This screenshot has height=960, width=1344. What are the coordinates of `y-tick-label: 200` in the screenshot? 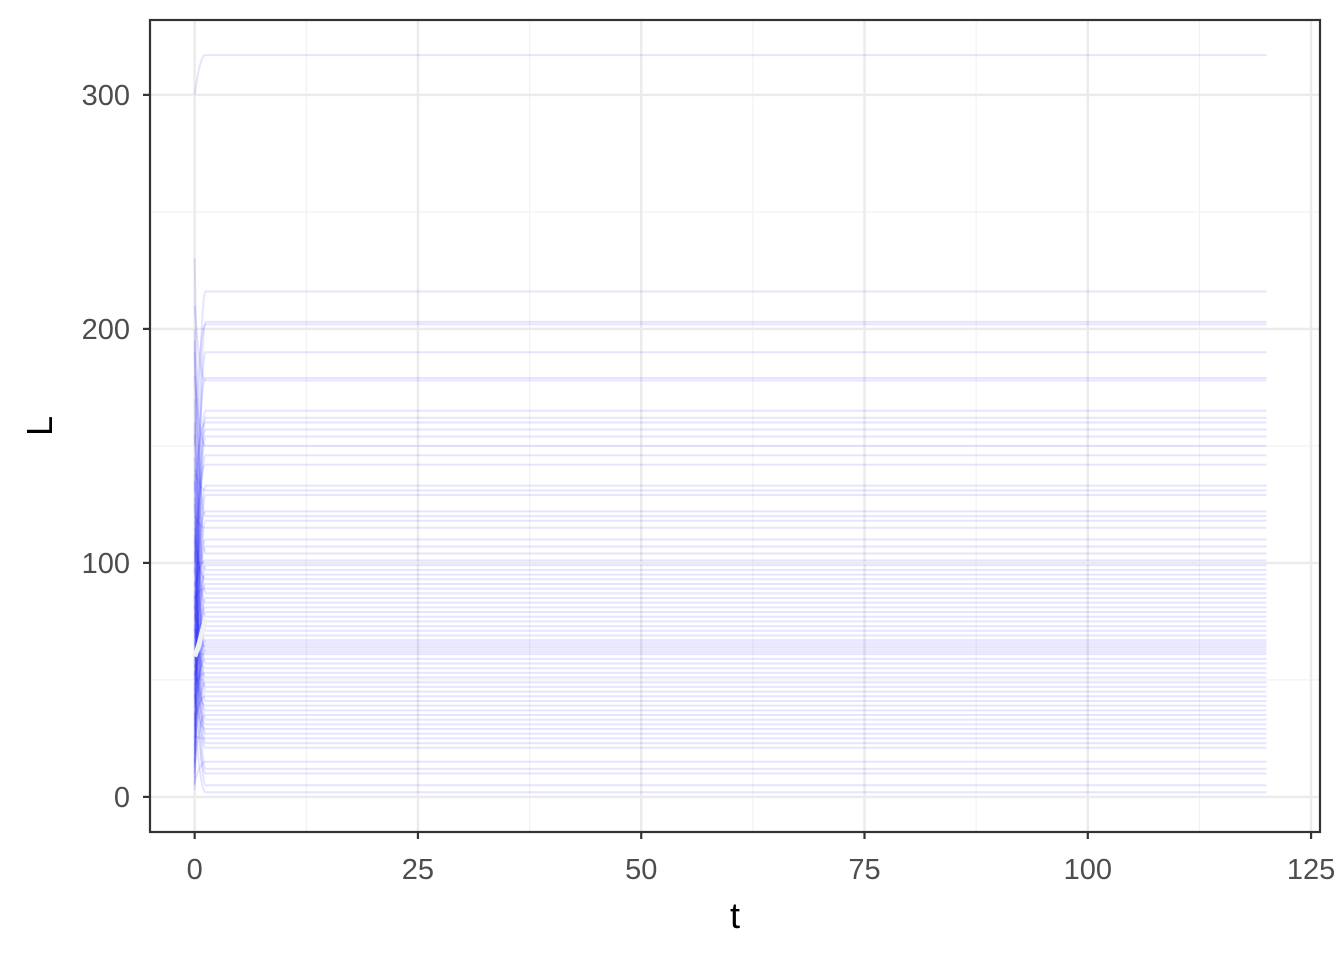 It's located at (106, 330).